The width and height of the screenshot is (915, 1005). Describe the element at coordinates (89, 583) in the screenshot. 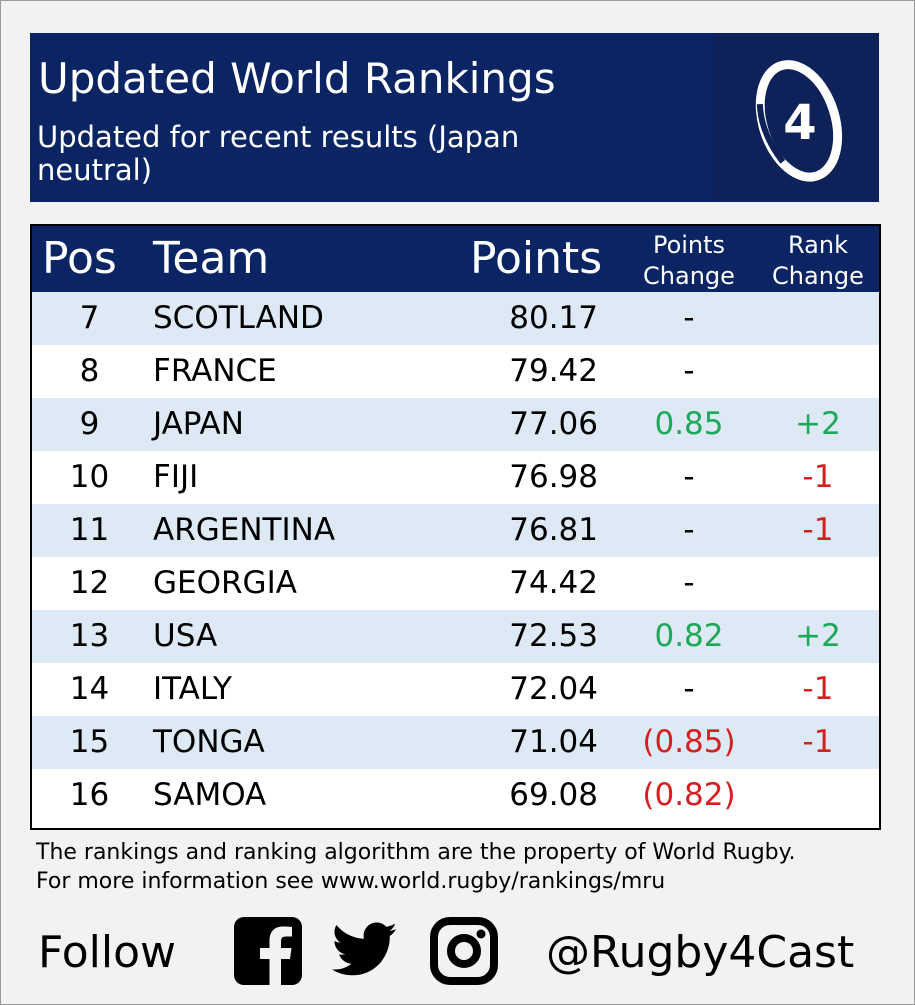

I see `cell-pos: 12` at that location.